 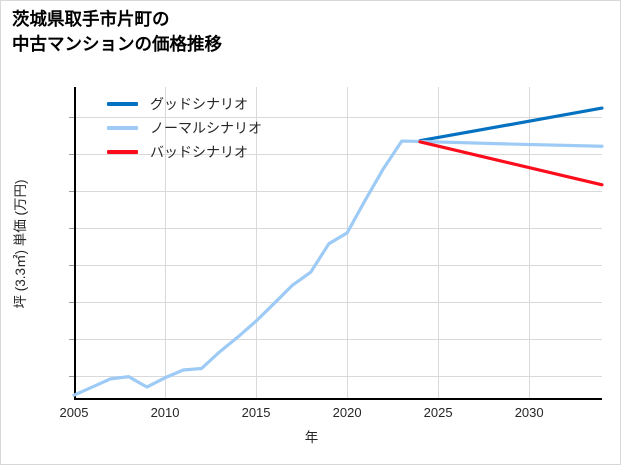 I want to click on x-axis-title: 年, so click(x=311, y=436).